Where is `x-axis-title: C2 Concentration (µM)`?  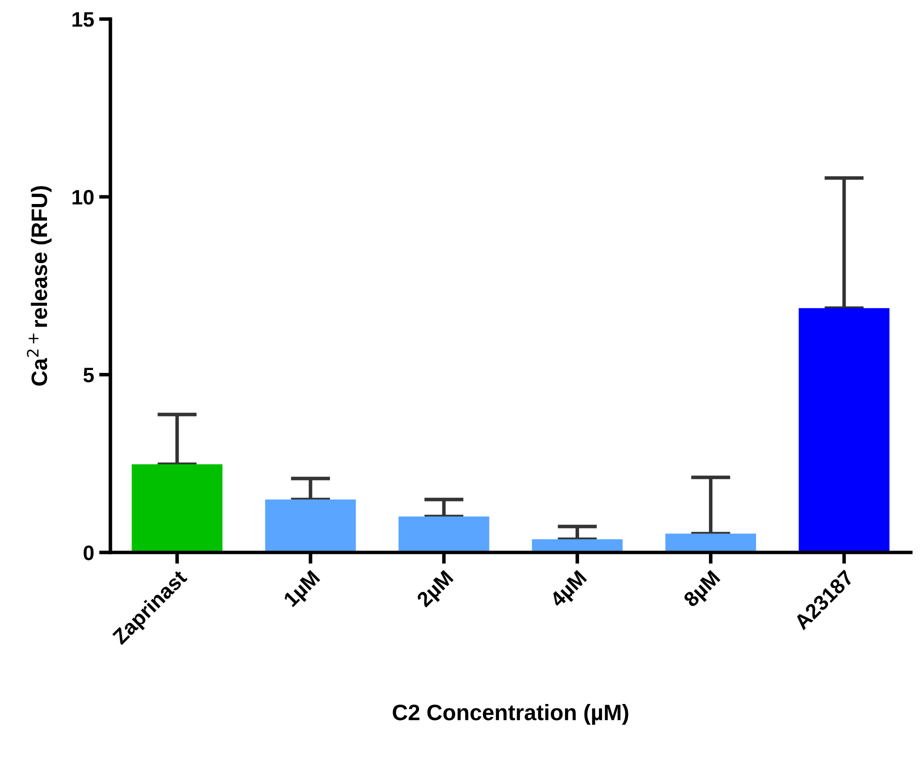
x-axis-title: C2 Concentration (µM) is located at coordinates (510, 714).